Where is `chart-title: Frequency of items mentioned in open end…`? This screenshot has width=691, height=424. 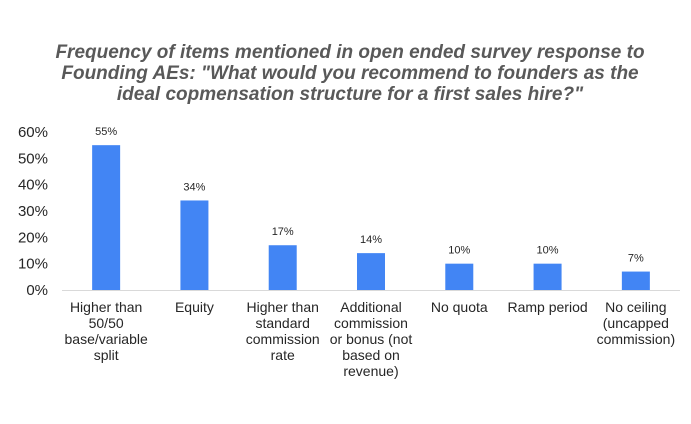
chart-title: Frequency of items mentioned in open end… is located at coordinates (350, 73).